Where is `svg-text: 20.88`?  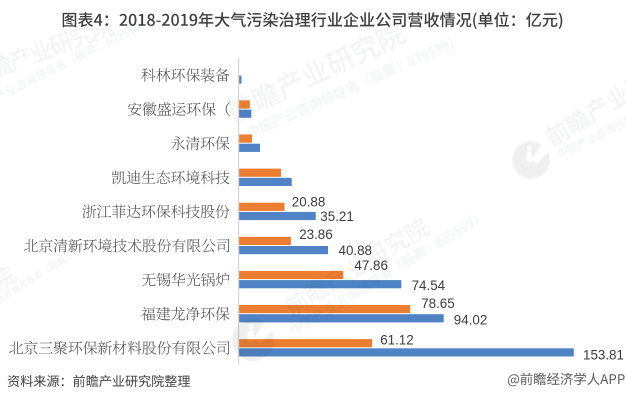 svg-text: 20.88 is located at coordinates (309, 202).